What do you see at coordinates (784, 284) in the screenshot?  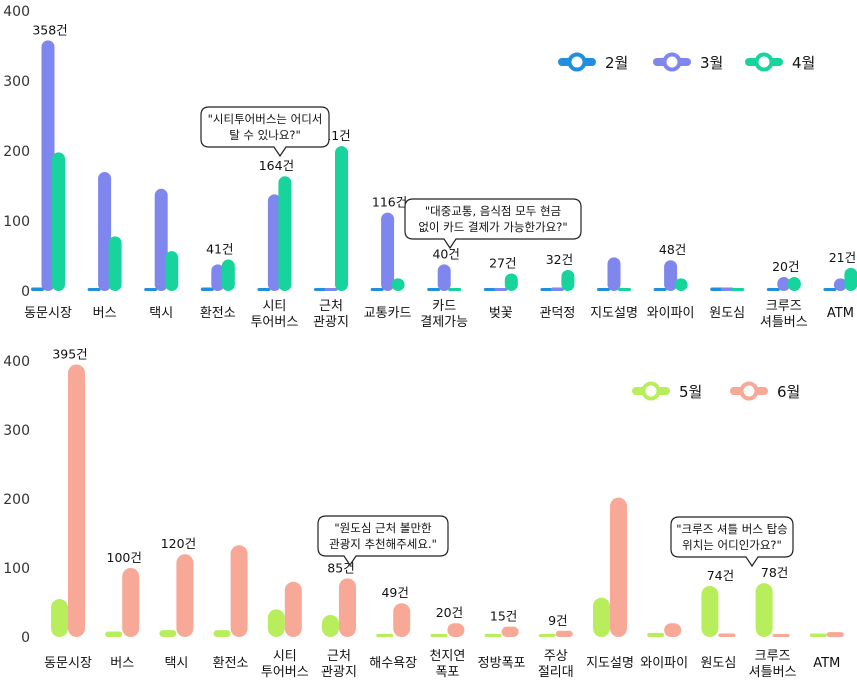 I see `bar-3월-크루즈-셔틀버스` at bounding box center [784, 284].